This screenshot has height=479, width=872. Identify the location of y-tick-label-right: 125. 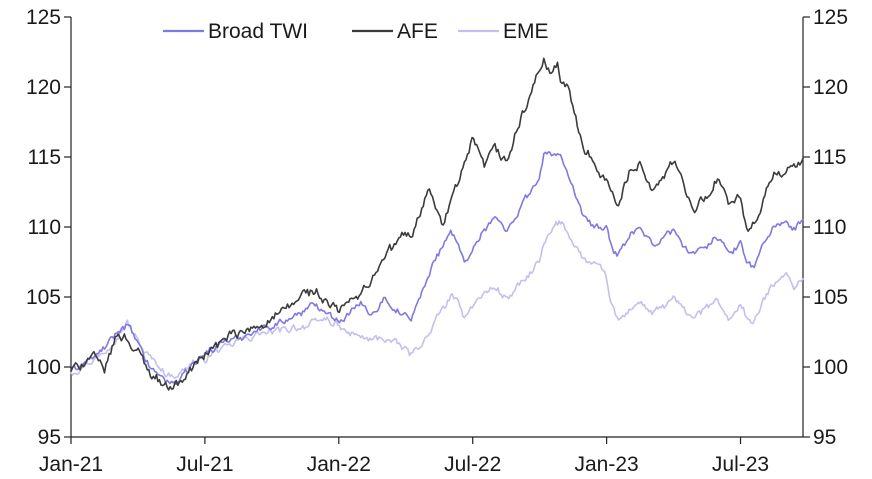
(830, 17).